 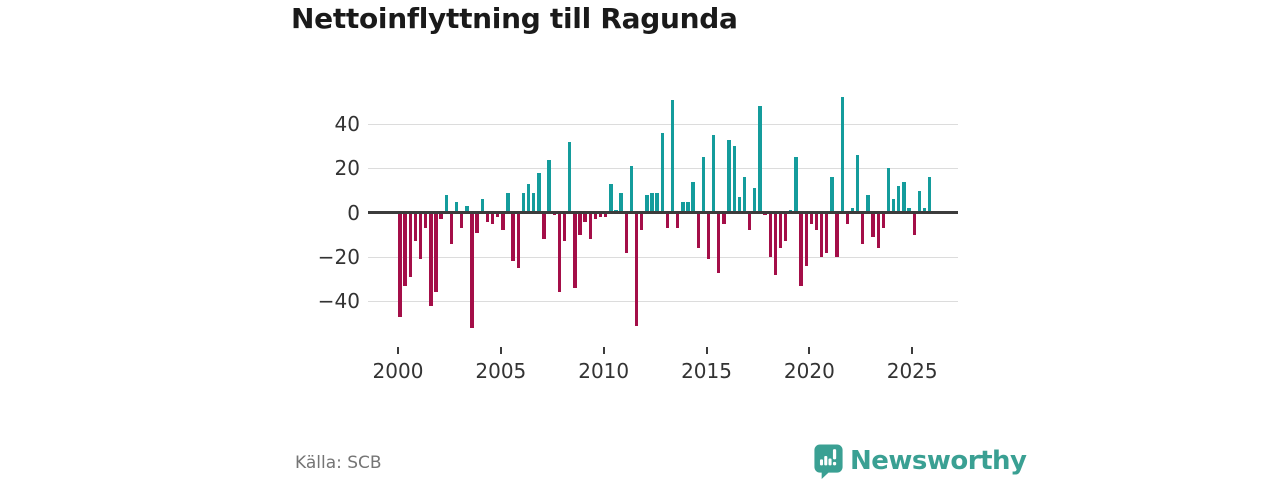 I want to click on x-axis-label: 2025, so click(x=912, y=371).